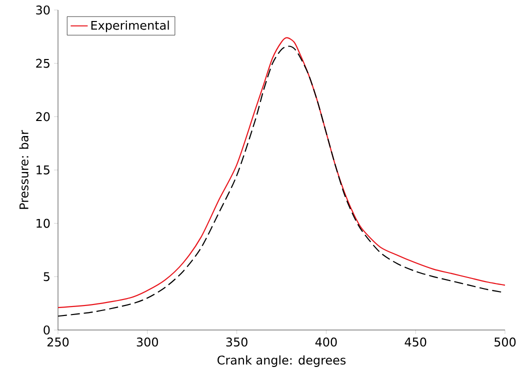 Image resolution: width=520 pixels, height=388 pixels. I want to click on x-tick-label: 450, so click(415, 342).